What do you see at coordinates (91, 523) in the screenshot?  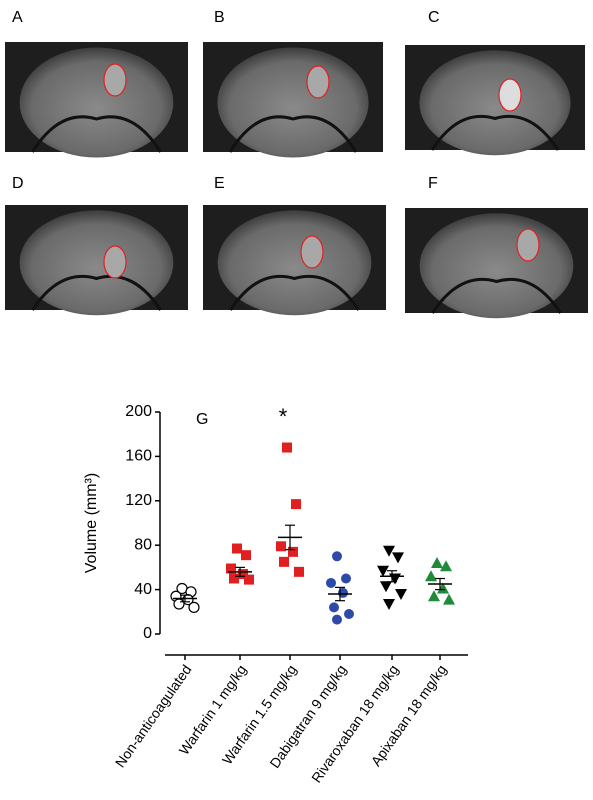 I see `y-axis-label: Volume (mm³)` at bounding box center [91, 523].